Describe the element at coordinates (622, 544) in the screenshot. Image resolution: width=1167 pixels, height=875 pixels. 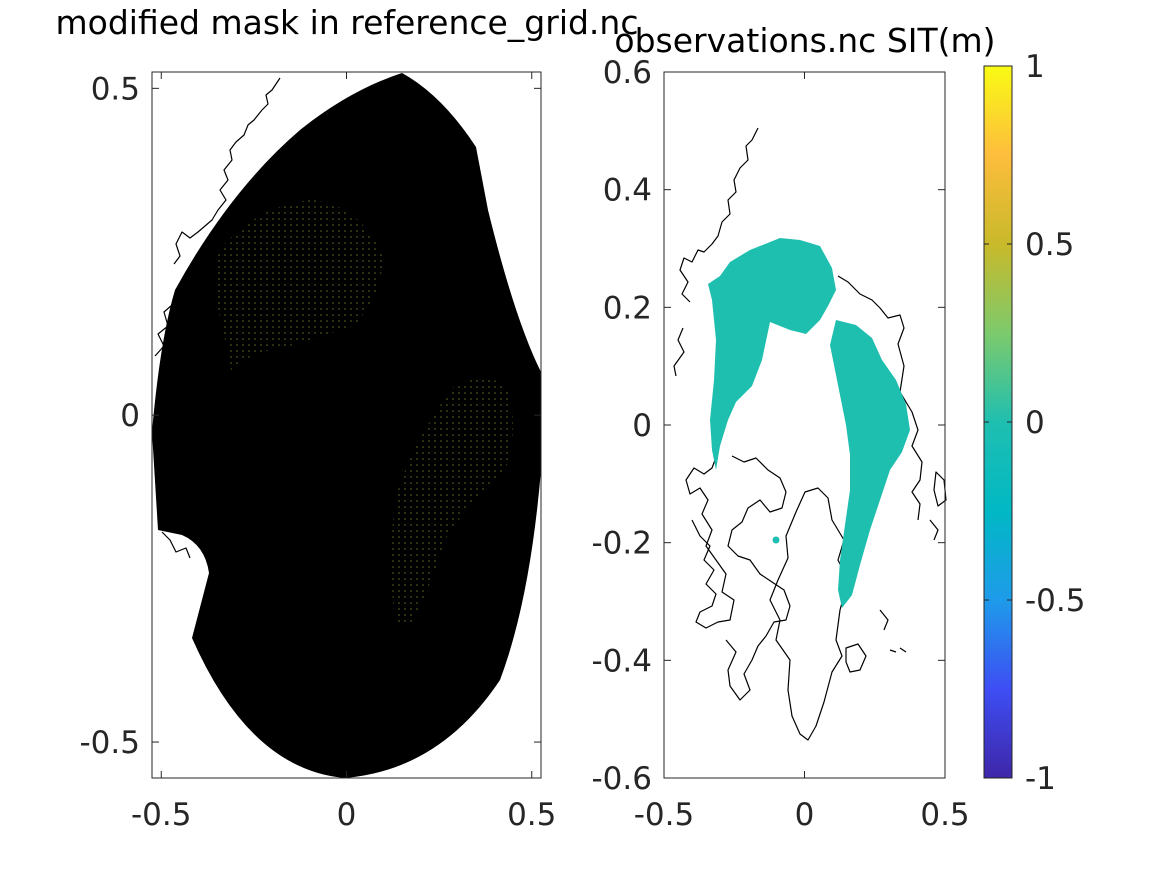
I see `right-y-tick-label: -0.2` at that location.